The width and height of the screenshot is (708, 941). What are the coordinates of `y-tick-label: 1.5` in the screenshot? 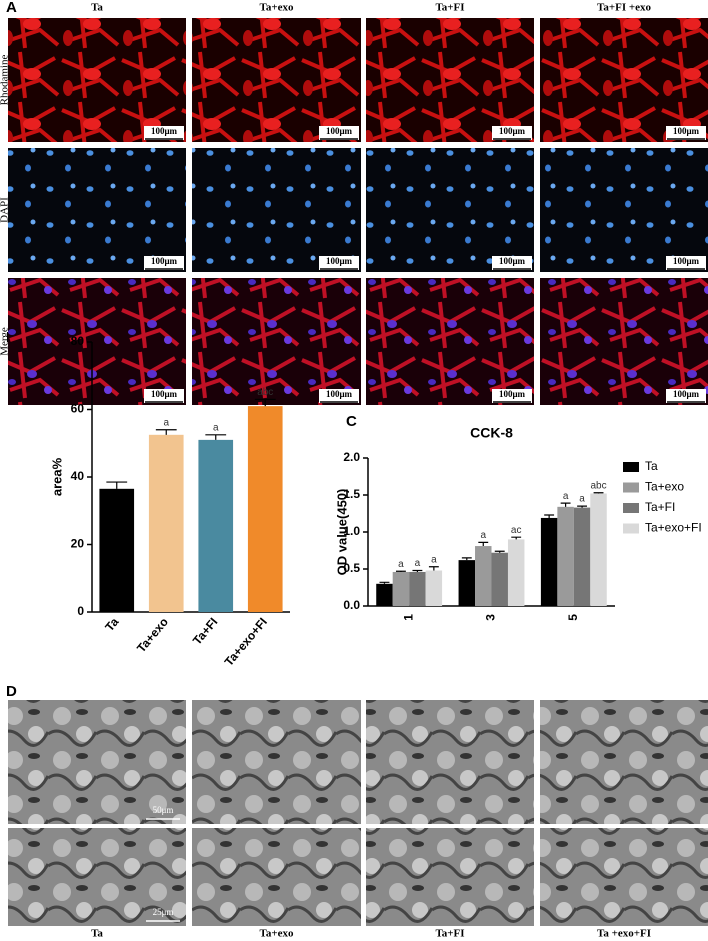 It's located at (351, 494).